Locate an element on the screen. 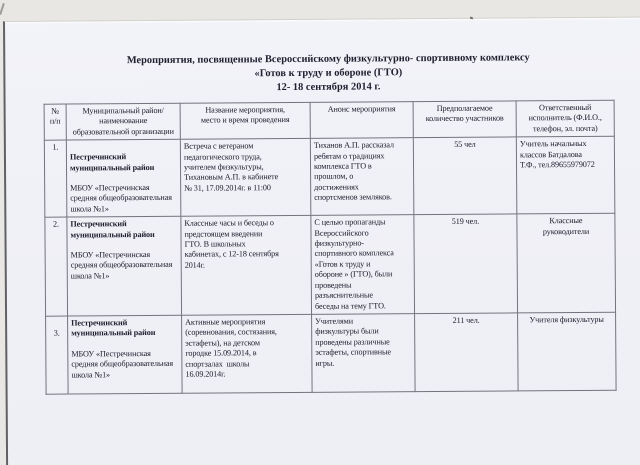 Image resolution: width=640 pixels, height=465 pixels. cell-number: 1. is located at coordinates (55, 179).